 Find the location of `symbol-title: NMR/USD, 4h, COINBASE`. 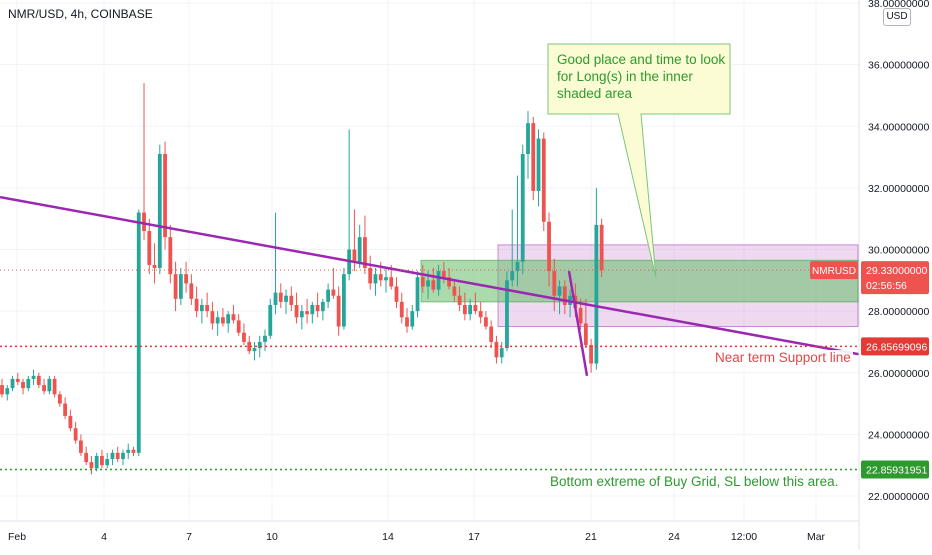

symbol-title: NMR/USD, 4h, COINBASE is located at coordinates (80, 14).